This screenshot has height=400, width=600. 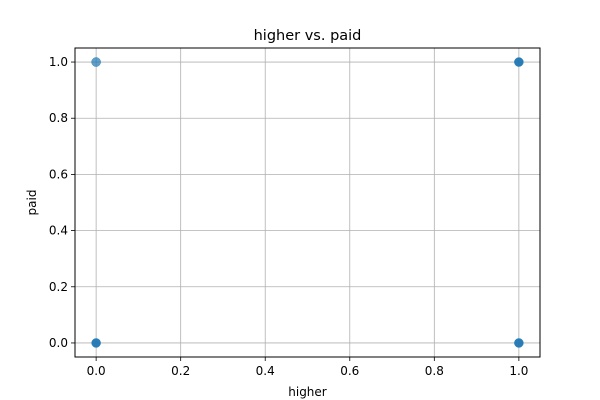 What do you see at coordinates (96, 371) in the screenshot?
I see `x-tick-label: 0.0` at bounding box center [96, 371].